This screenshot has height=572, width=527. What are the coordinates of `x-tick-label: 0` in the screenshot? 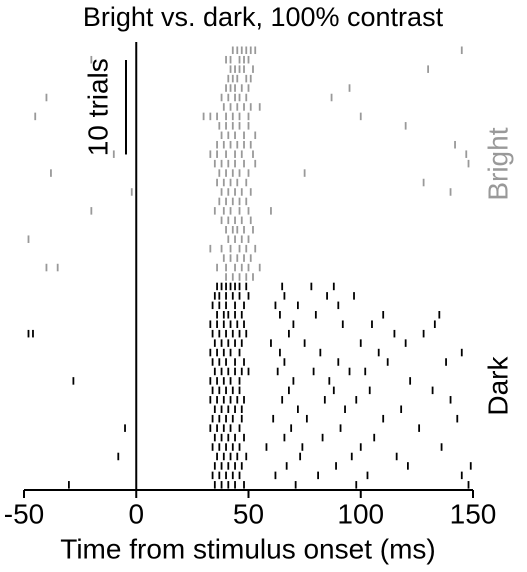 It's located at (136, 513).